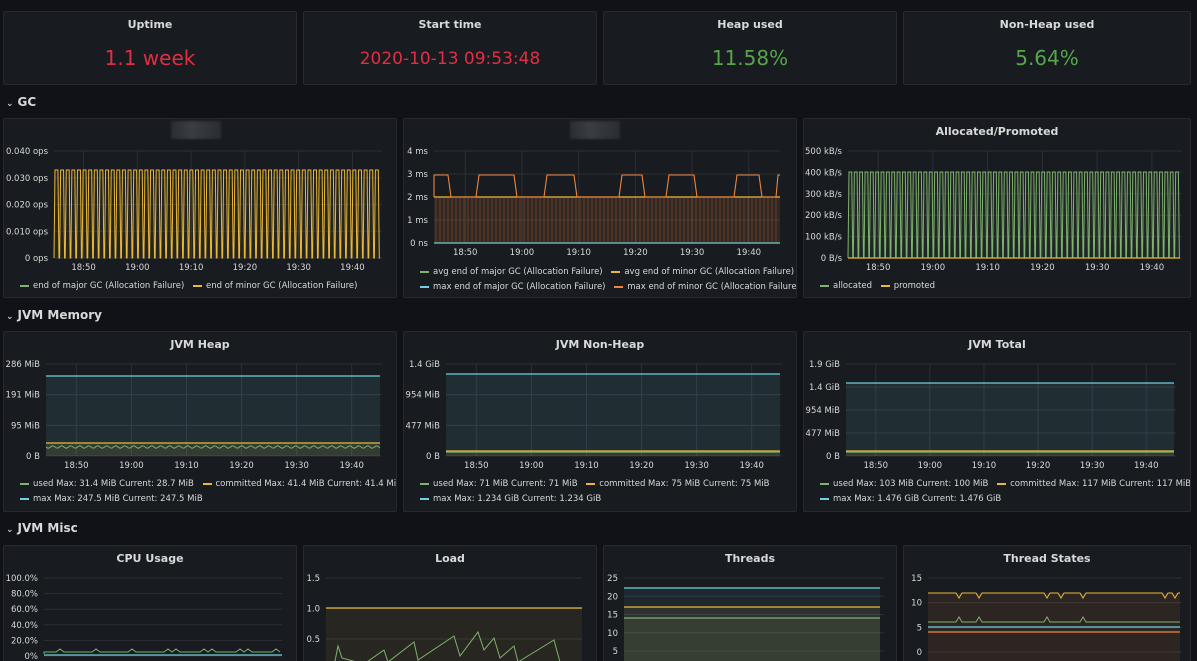 The height and width of the screenshot is (661, 1197). What do you see at coordinates (750, 558) in the screenshot?
I see `panel-title: Threads` at bounding box center [750, 558].